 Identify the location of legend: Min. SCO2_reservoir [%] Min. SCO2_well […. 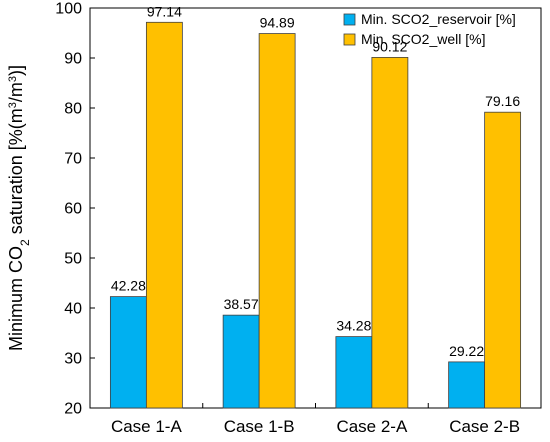
(429, 29).